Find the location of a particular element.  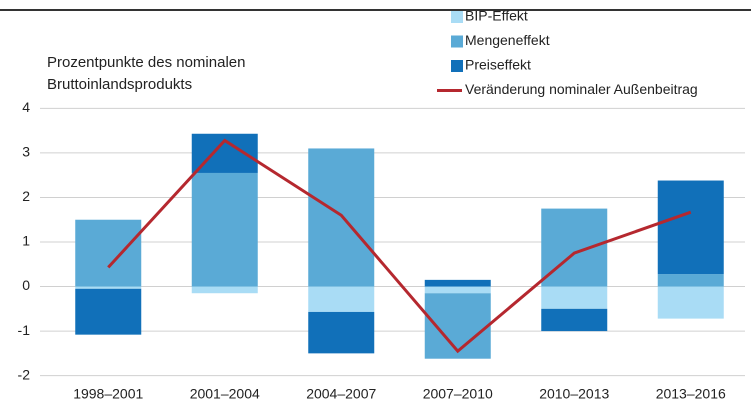

y-tick-label: -2 is located at coordinates (24, 374).